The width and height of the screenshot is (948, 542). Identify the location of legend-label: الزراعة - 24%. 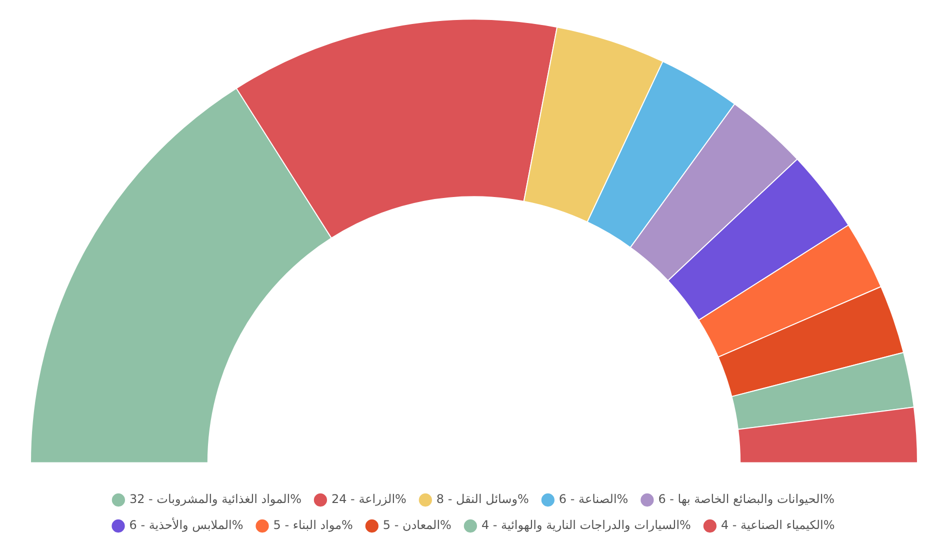
(368, 499).